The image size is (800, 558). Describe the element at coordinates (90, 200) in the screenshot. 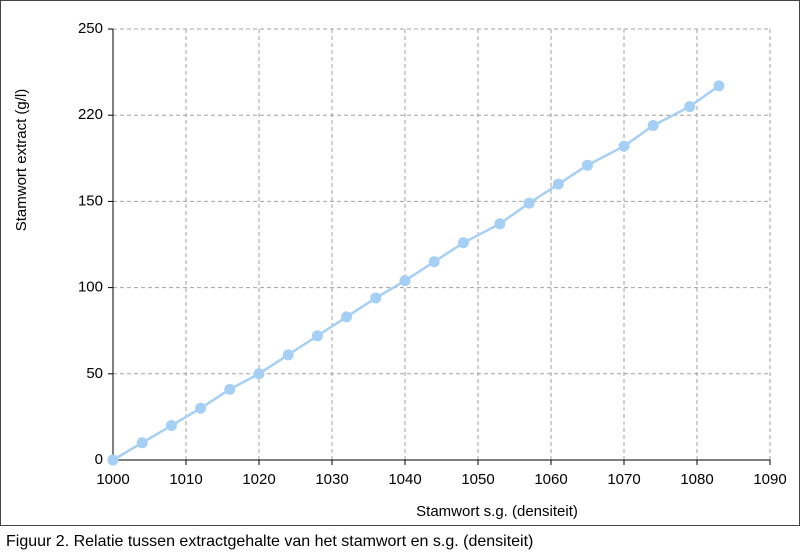

I see `y-tick-label: 150` at that location.